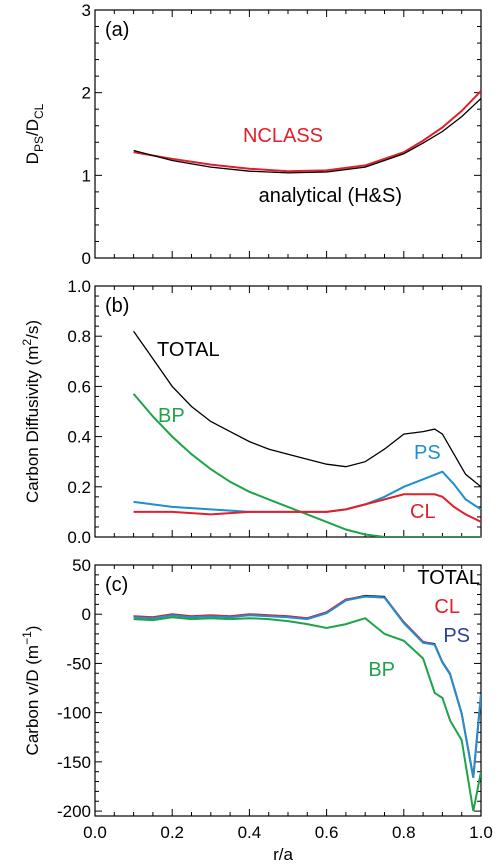  I want to click on y-tick-label: 0.4, so click(79, 437).